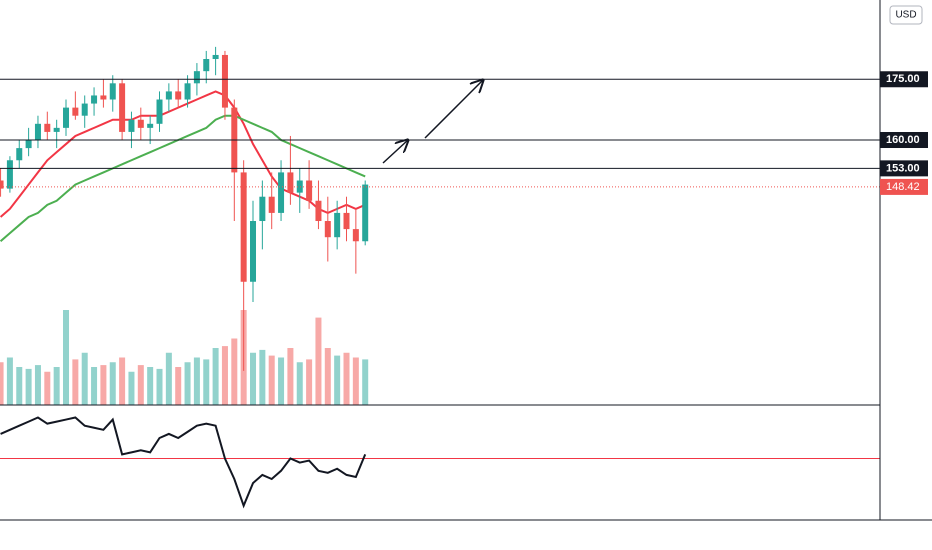  I want to click on currency: USD, so click(905, 15).